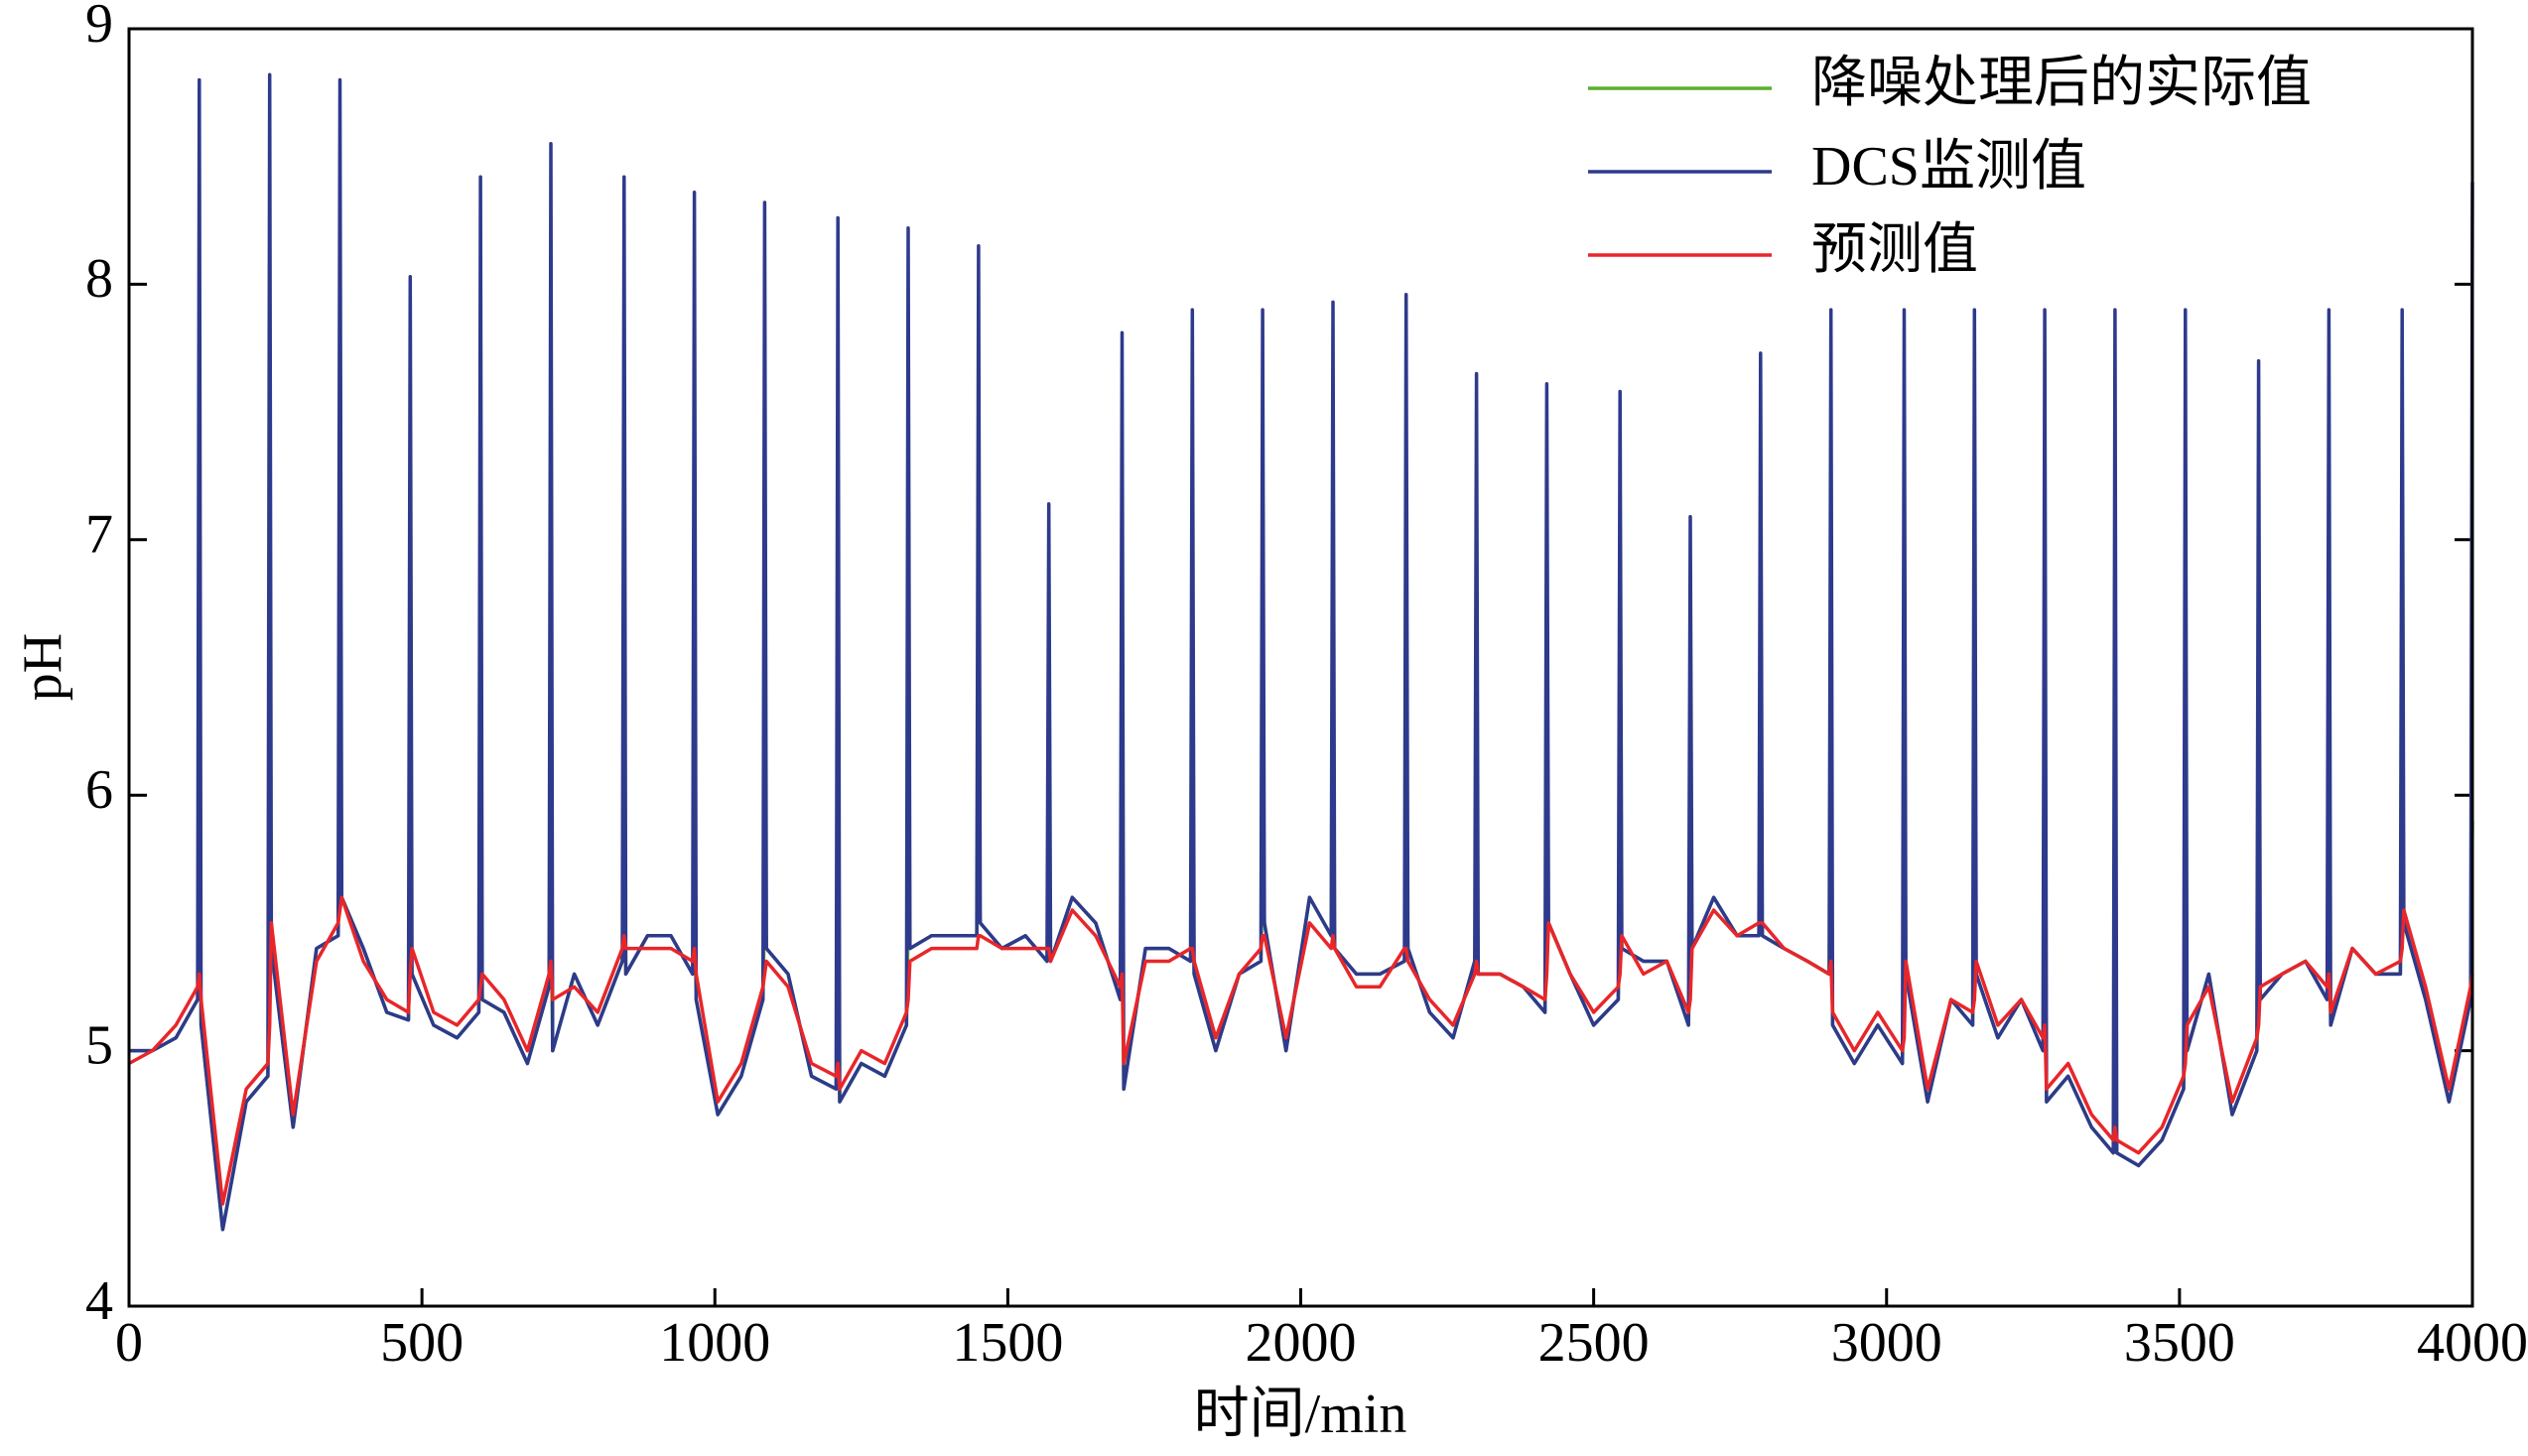 The width and height of the screenshot is (2528, 1456). I want to click on legend-label: 预测值, so click(1895, 250).